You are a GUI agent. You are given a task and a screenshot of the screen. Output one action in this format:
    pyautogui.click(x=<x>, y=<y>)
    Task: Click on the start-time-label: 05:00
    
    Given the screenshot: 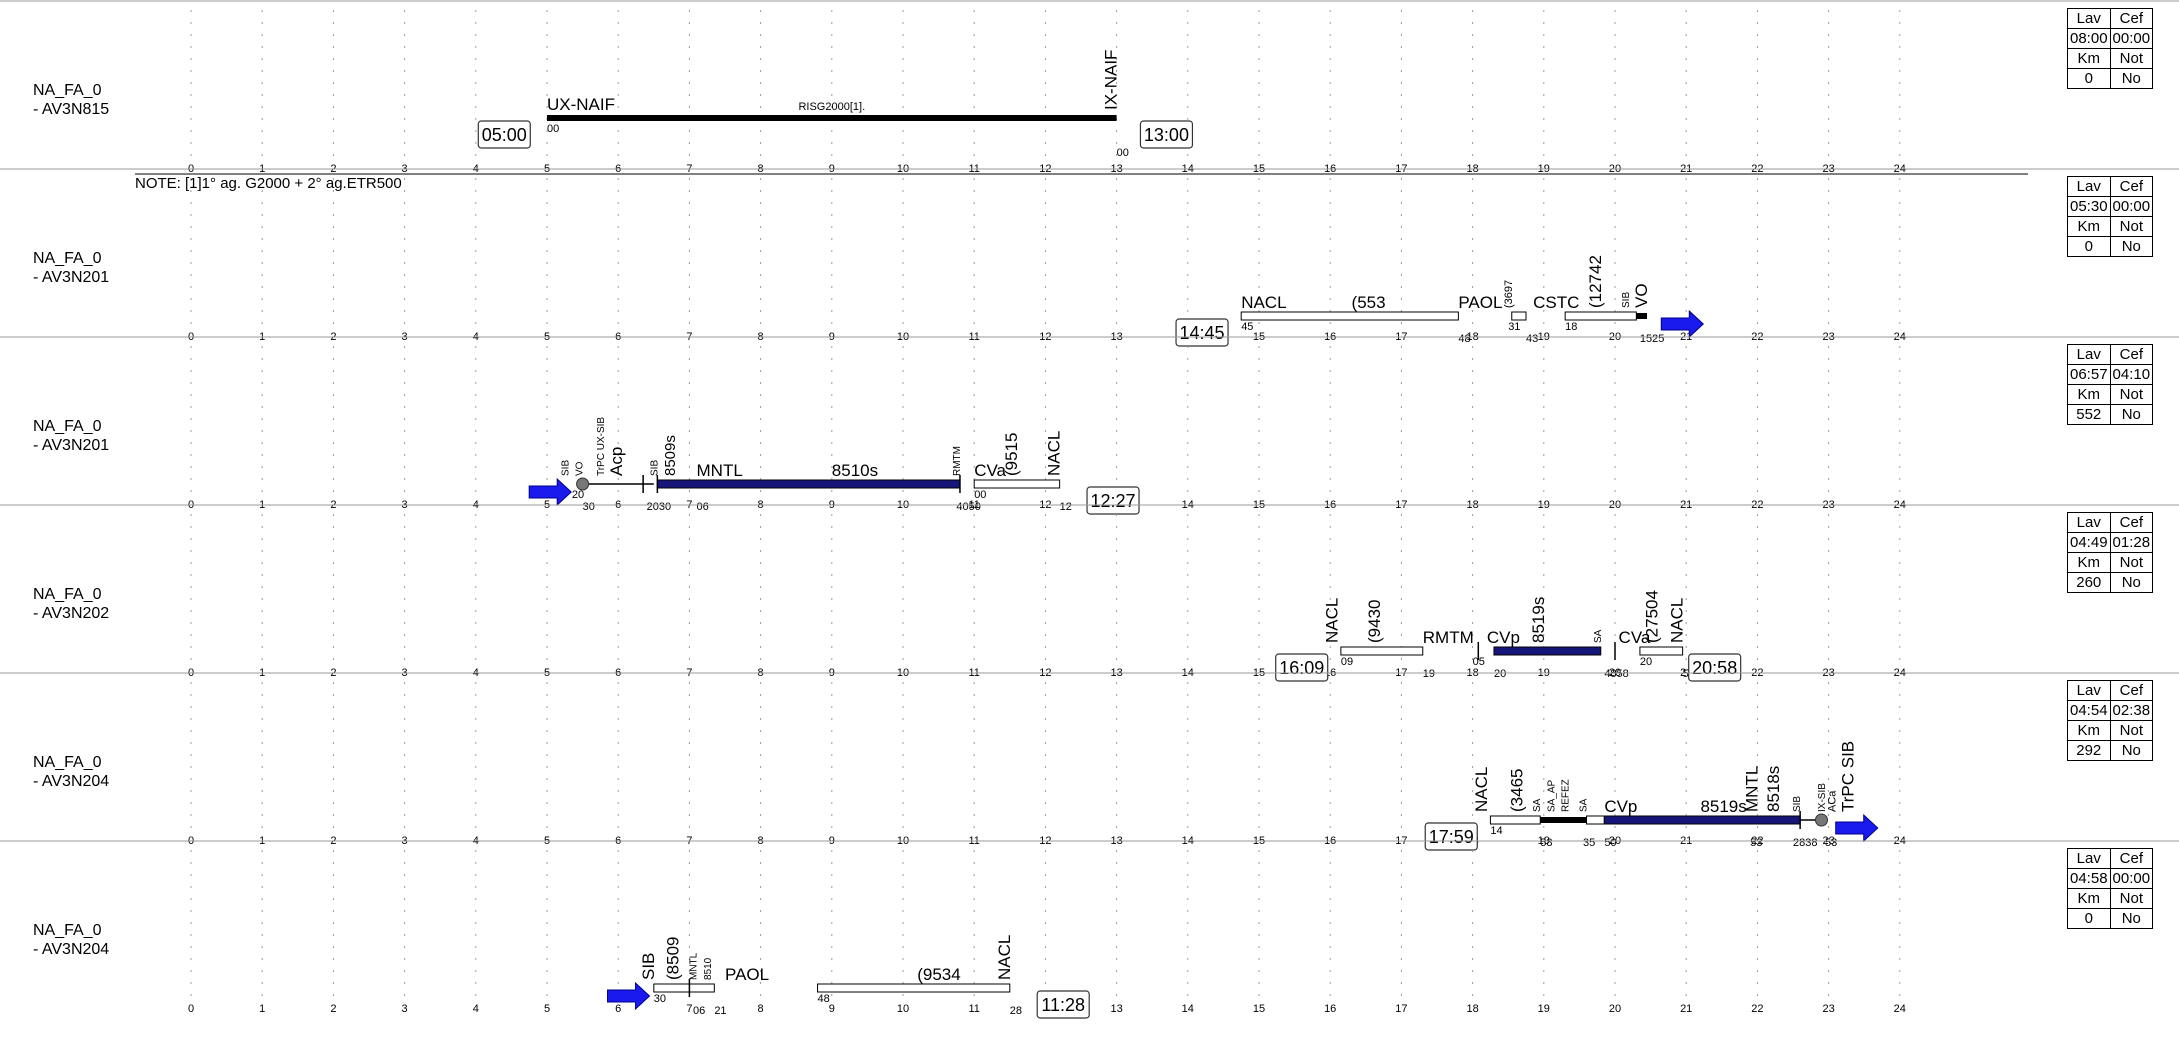 What is the action you would take?
    pyautogui.click(x=504, y=135)
    